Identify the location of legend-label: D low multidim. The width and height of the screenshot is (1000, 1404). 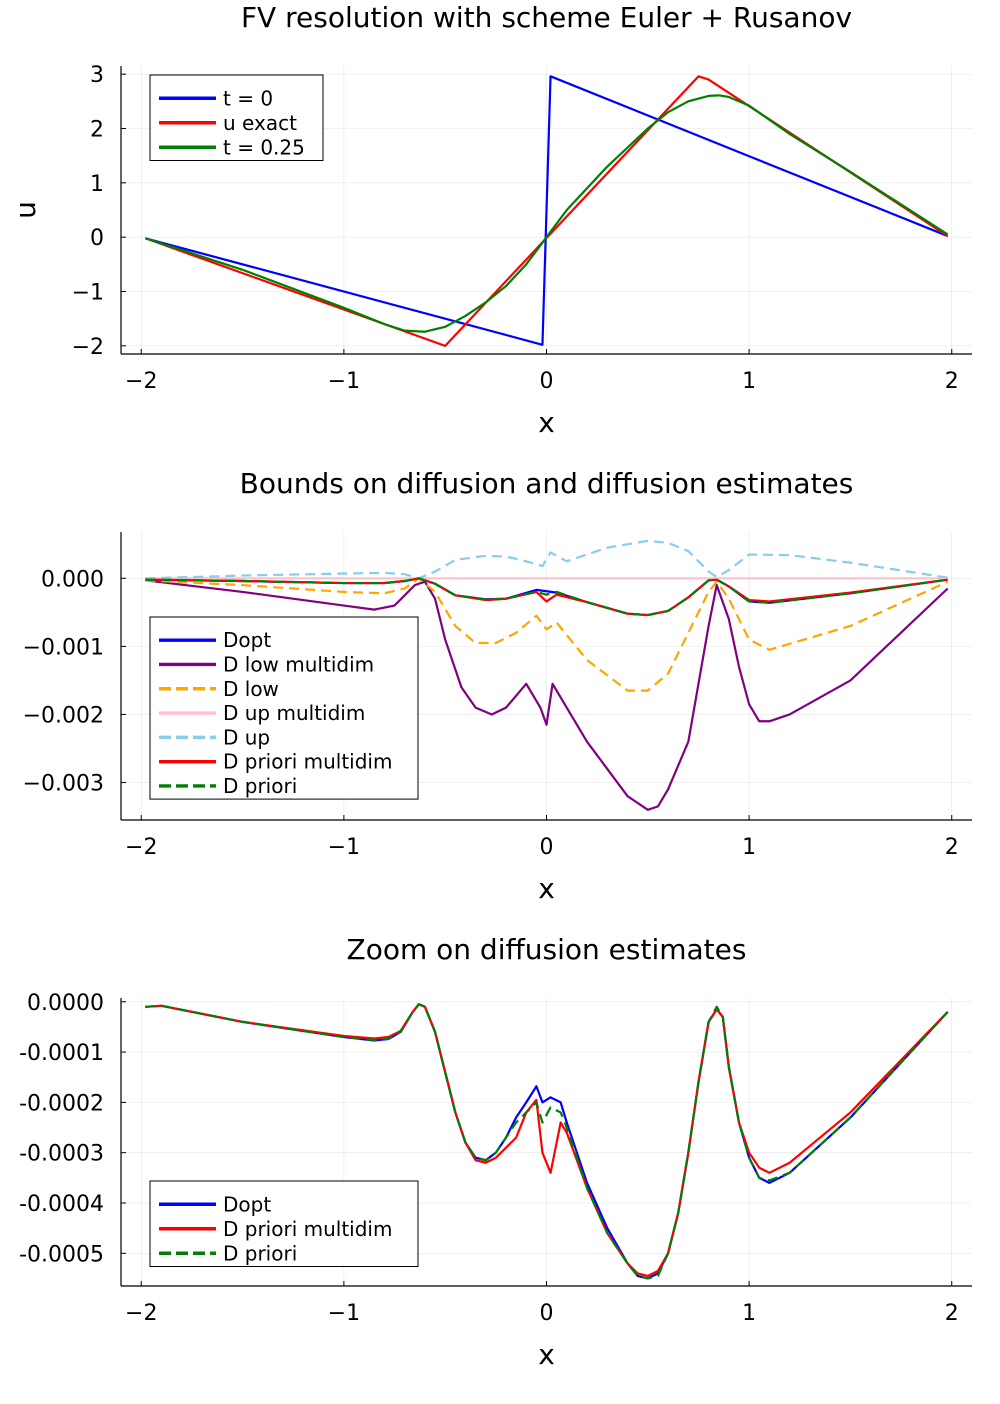
(298, 664).